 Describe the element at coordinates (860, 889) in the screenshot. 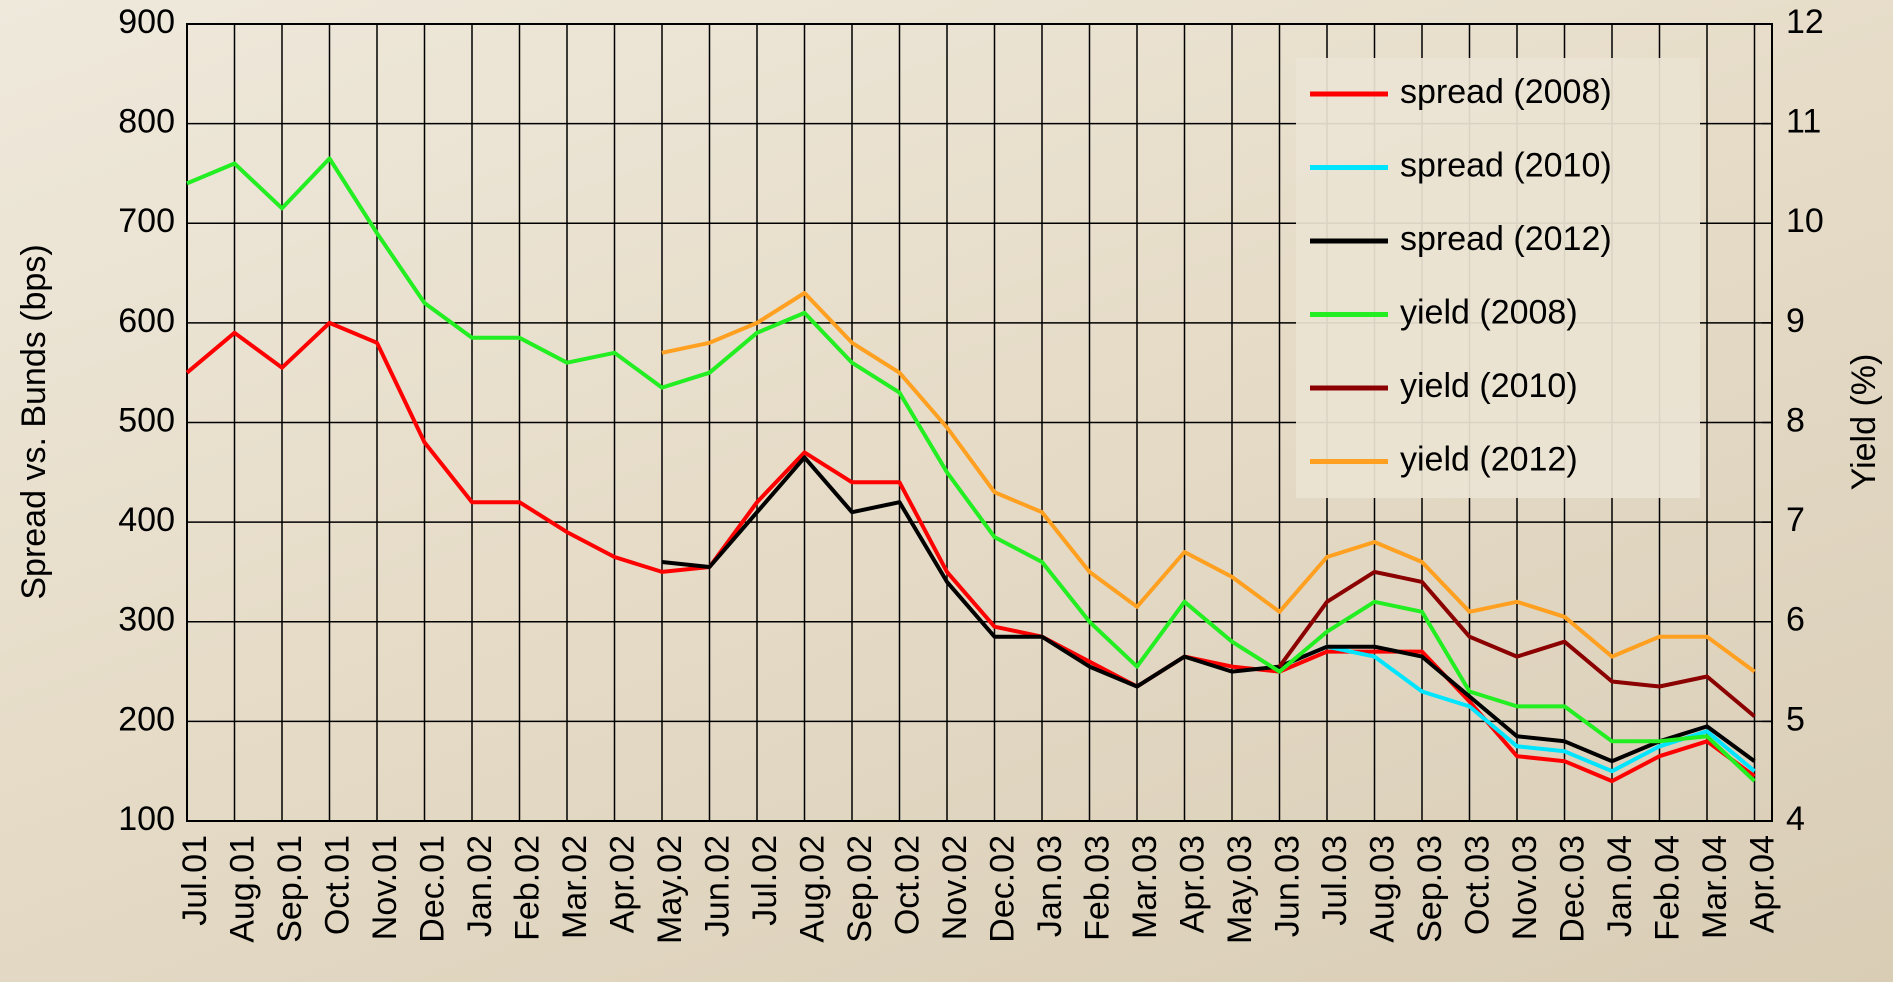

I see `x-tick-label: Sep.02` at that location.